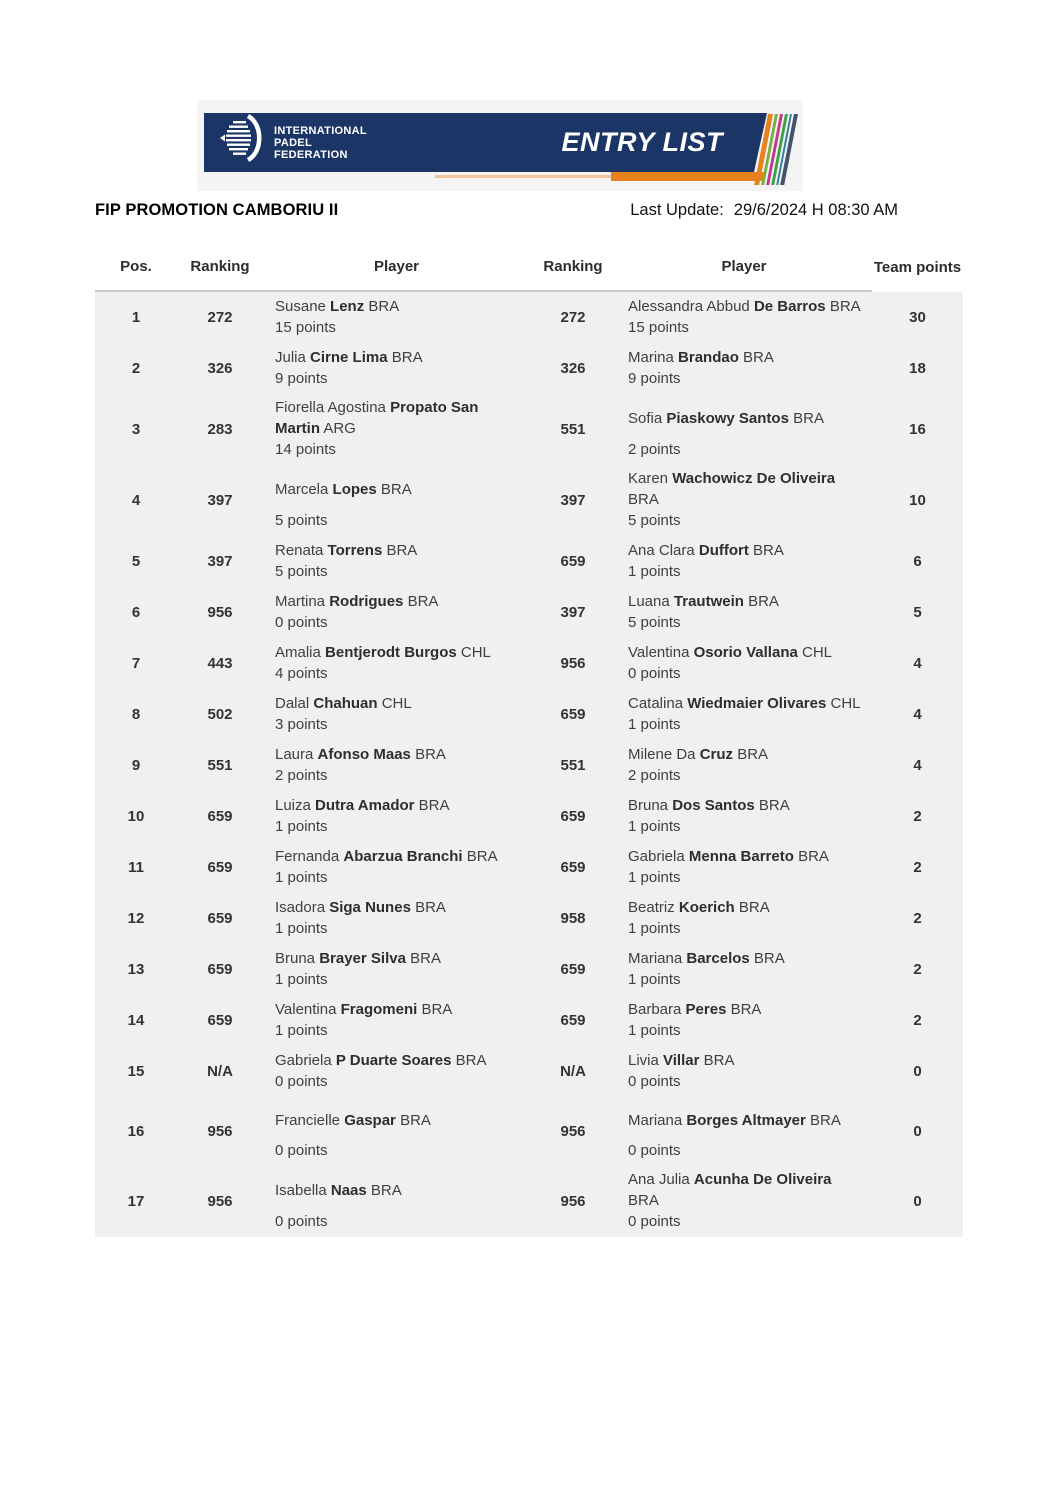 This screenshot has width=1058, height=1497. What do you see at coordinates (573, 500) in the screenshot?
I see `ranking-cell-2: 397` at bounding box center [573, 500].